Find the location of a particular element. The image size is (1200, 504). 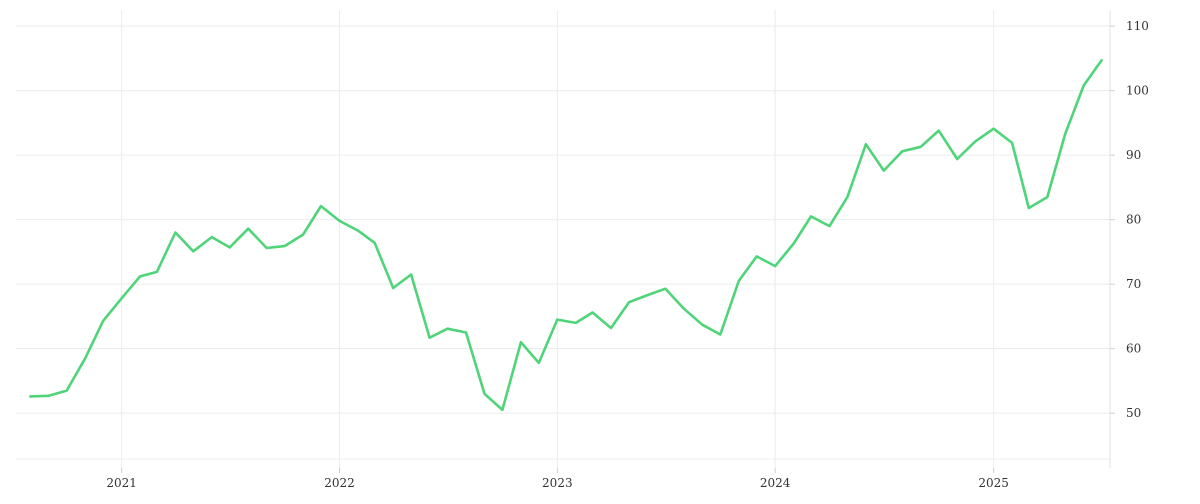

y-axis: 50 60 70 80 90 100 110 is located at coordinates (1129, 219).